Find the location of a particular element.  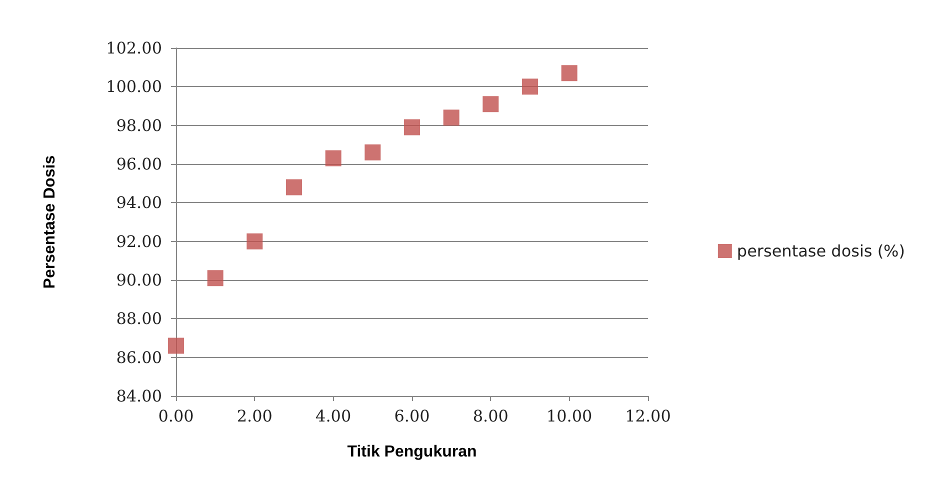

y-tick-label: 98.00 is located at coordinates (139, 125).